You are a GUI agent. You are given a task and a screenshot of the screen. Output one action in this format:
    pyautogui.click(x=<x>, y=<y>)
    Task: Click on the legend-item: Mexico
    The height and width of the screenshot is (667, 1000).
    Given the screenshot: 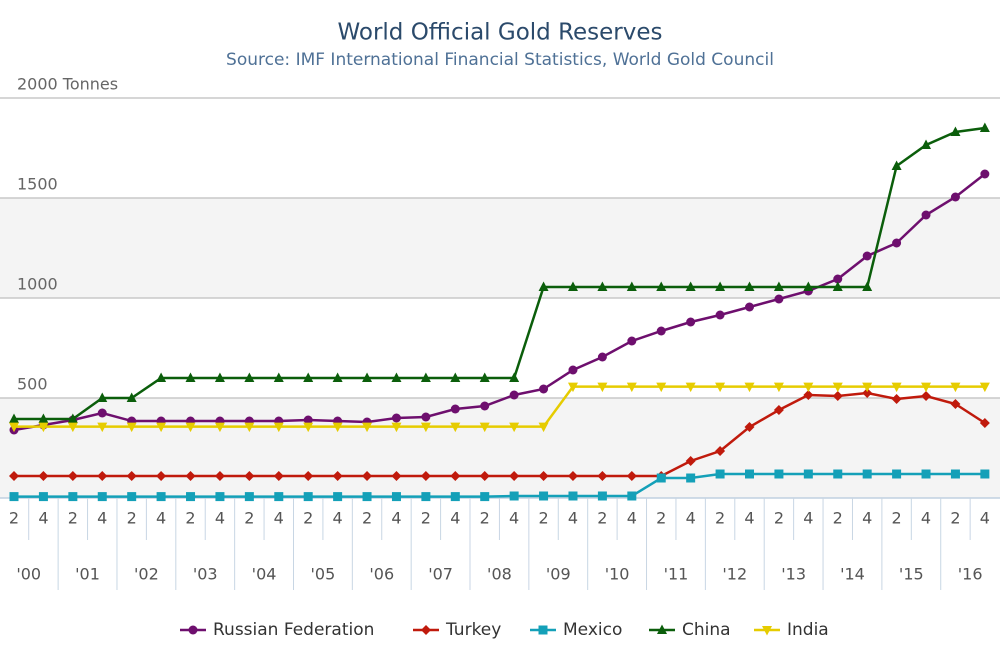 What is the action you would take?
    pyautogui.click(x=576, y=630)
    